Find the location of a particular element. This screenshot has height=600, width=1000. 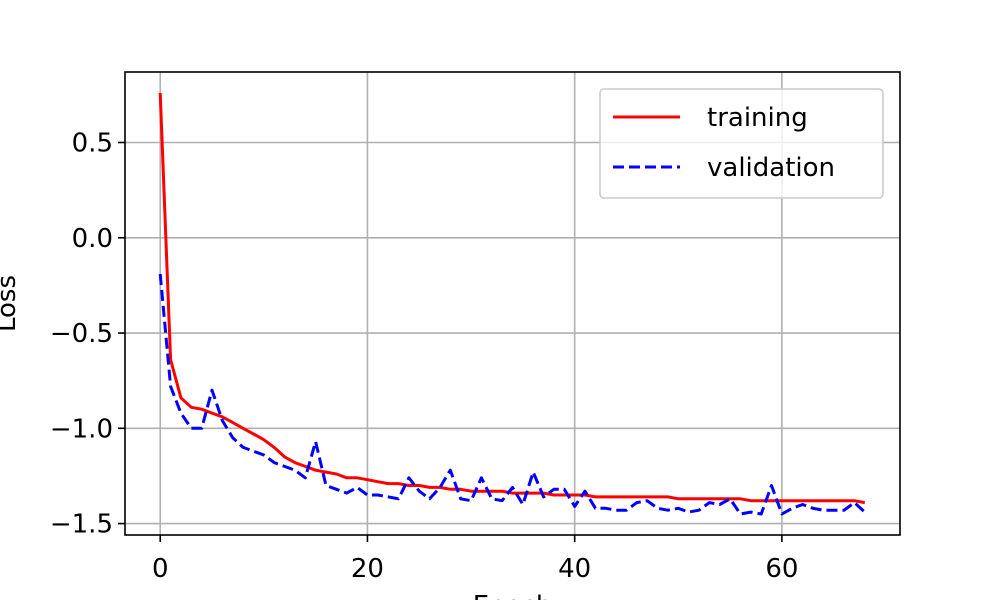

y-axis-label: Loss is located at coordinates (11, 303).